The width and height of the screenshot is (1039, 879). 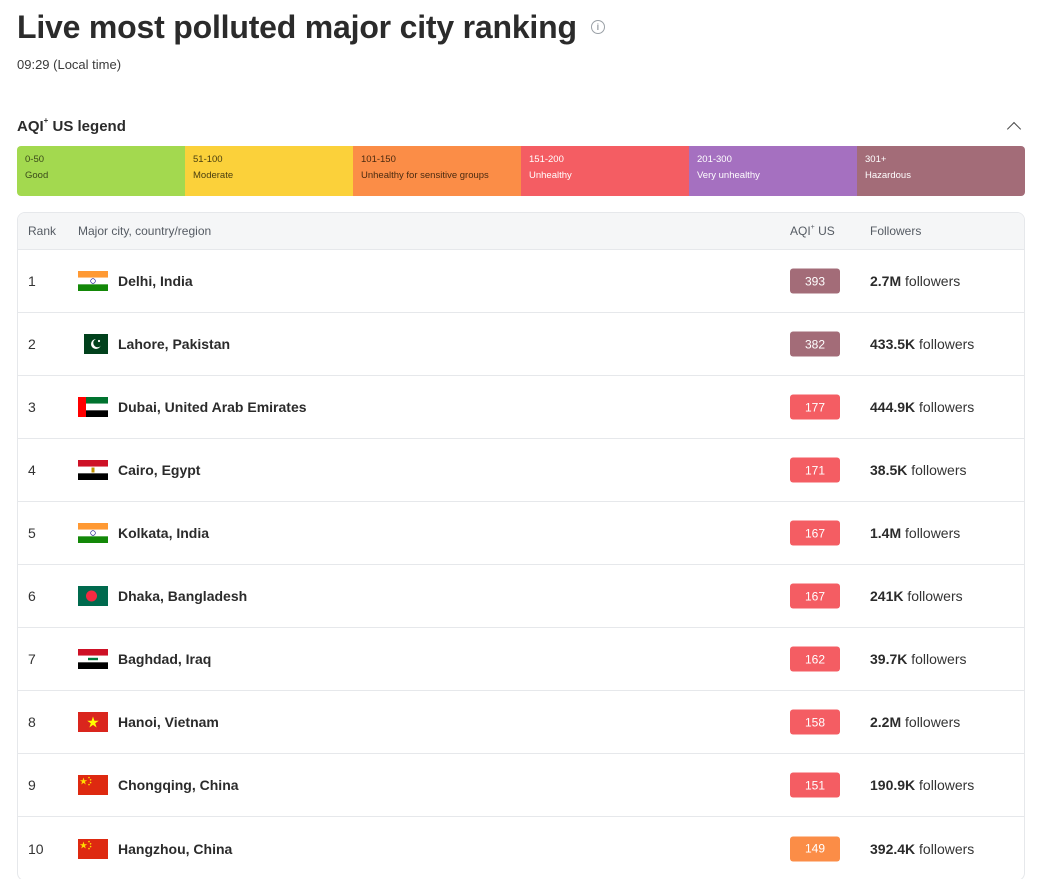 What do you see at coordinates (815, 470) in the screenshot?
I see `aqi-badge: 171` at bounding box center [815, 470].